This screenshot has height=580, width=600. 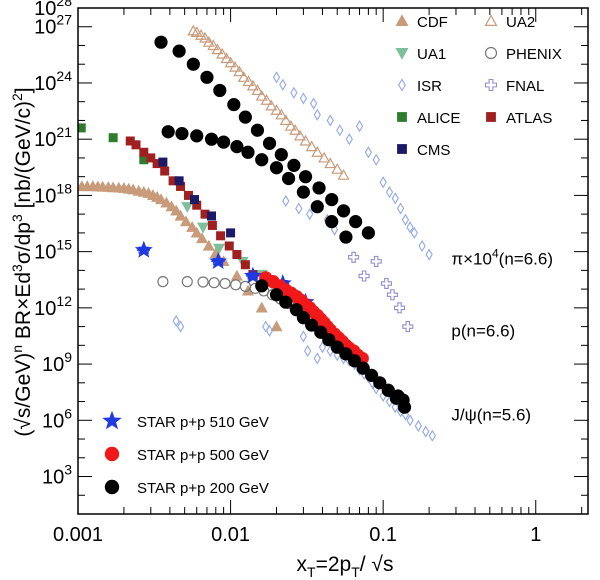 What do you see at coordinates (478, 86) in the screenshot?
I see `legend-upper: CDF UA2 UA1 PHENIX ISR FNAL ALICE ATLAS CMS` at bounding box center [478, 86].